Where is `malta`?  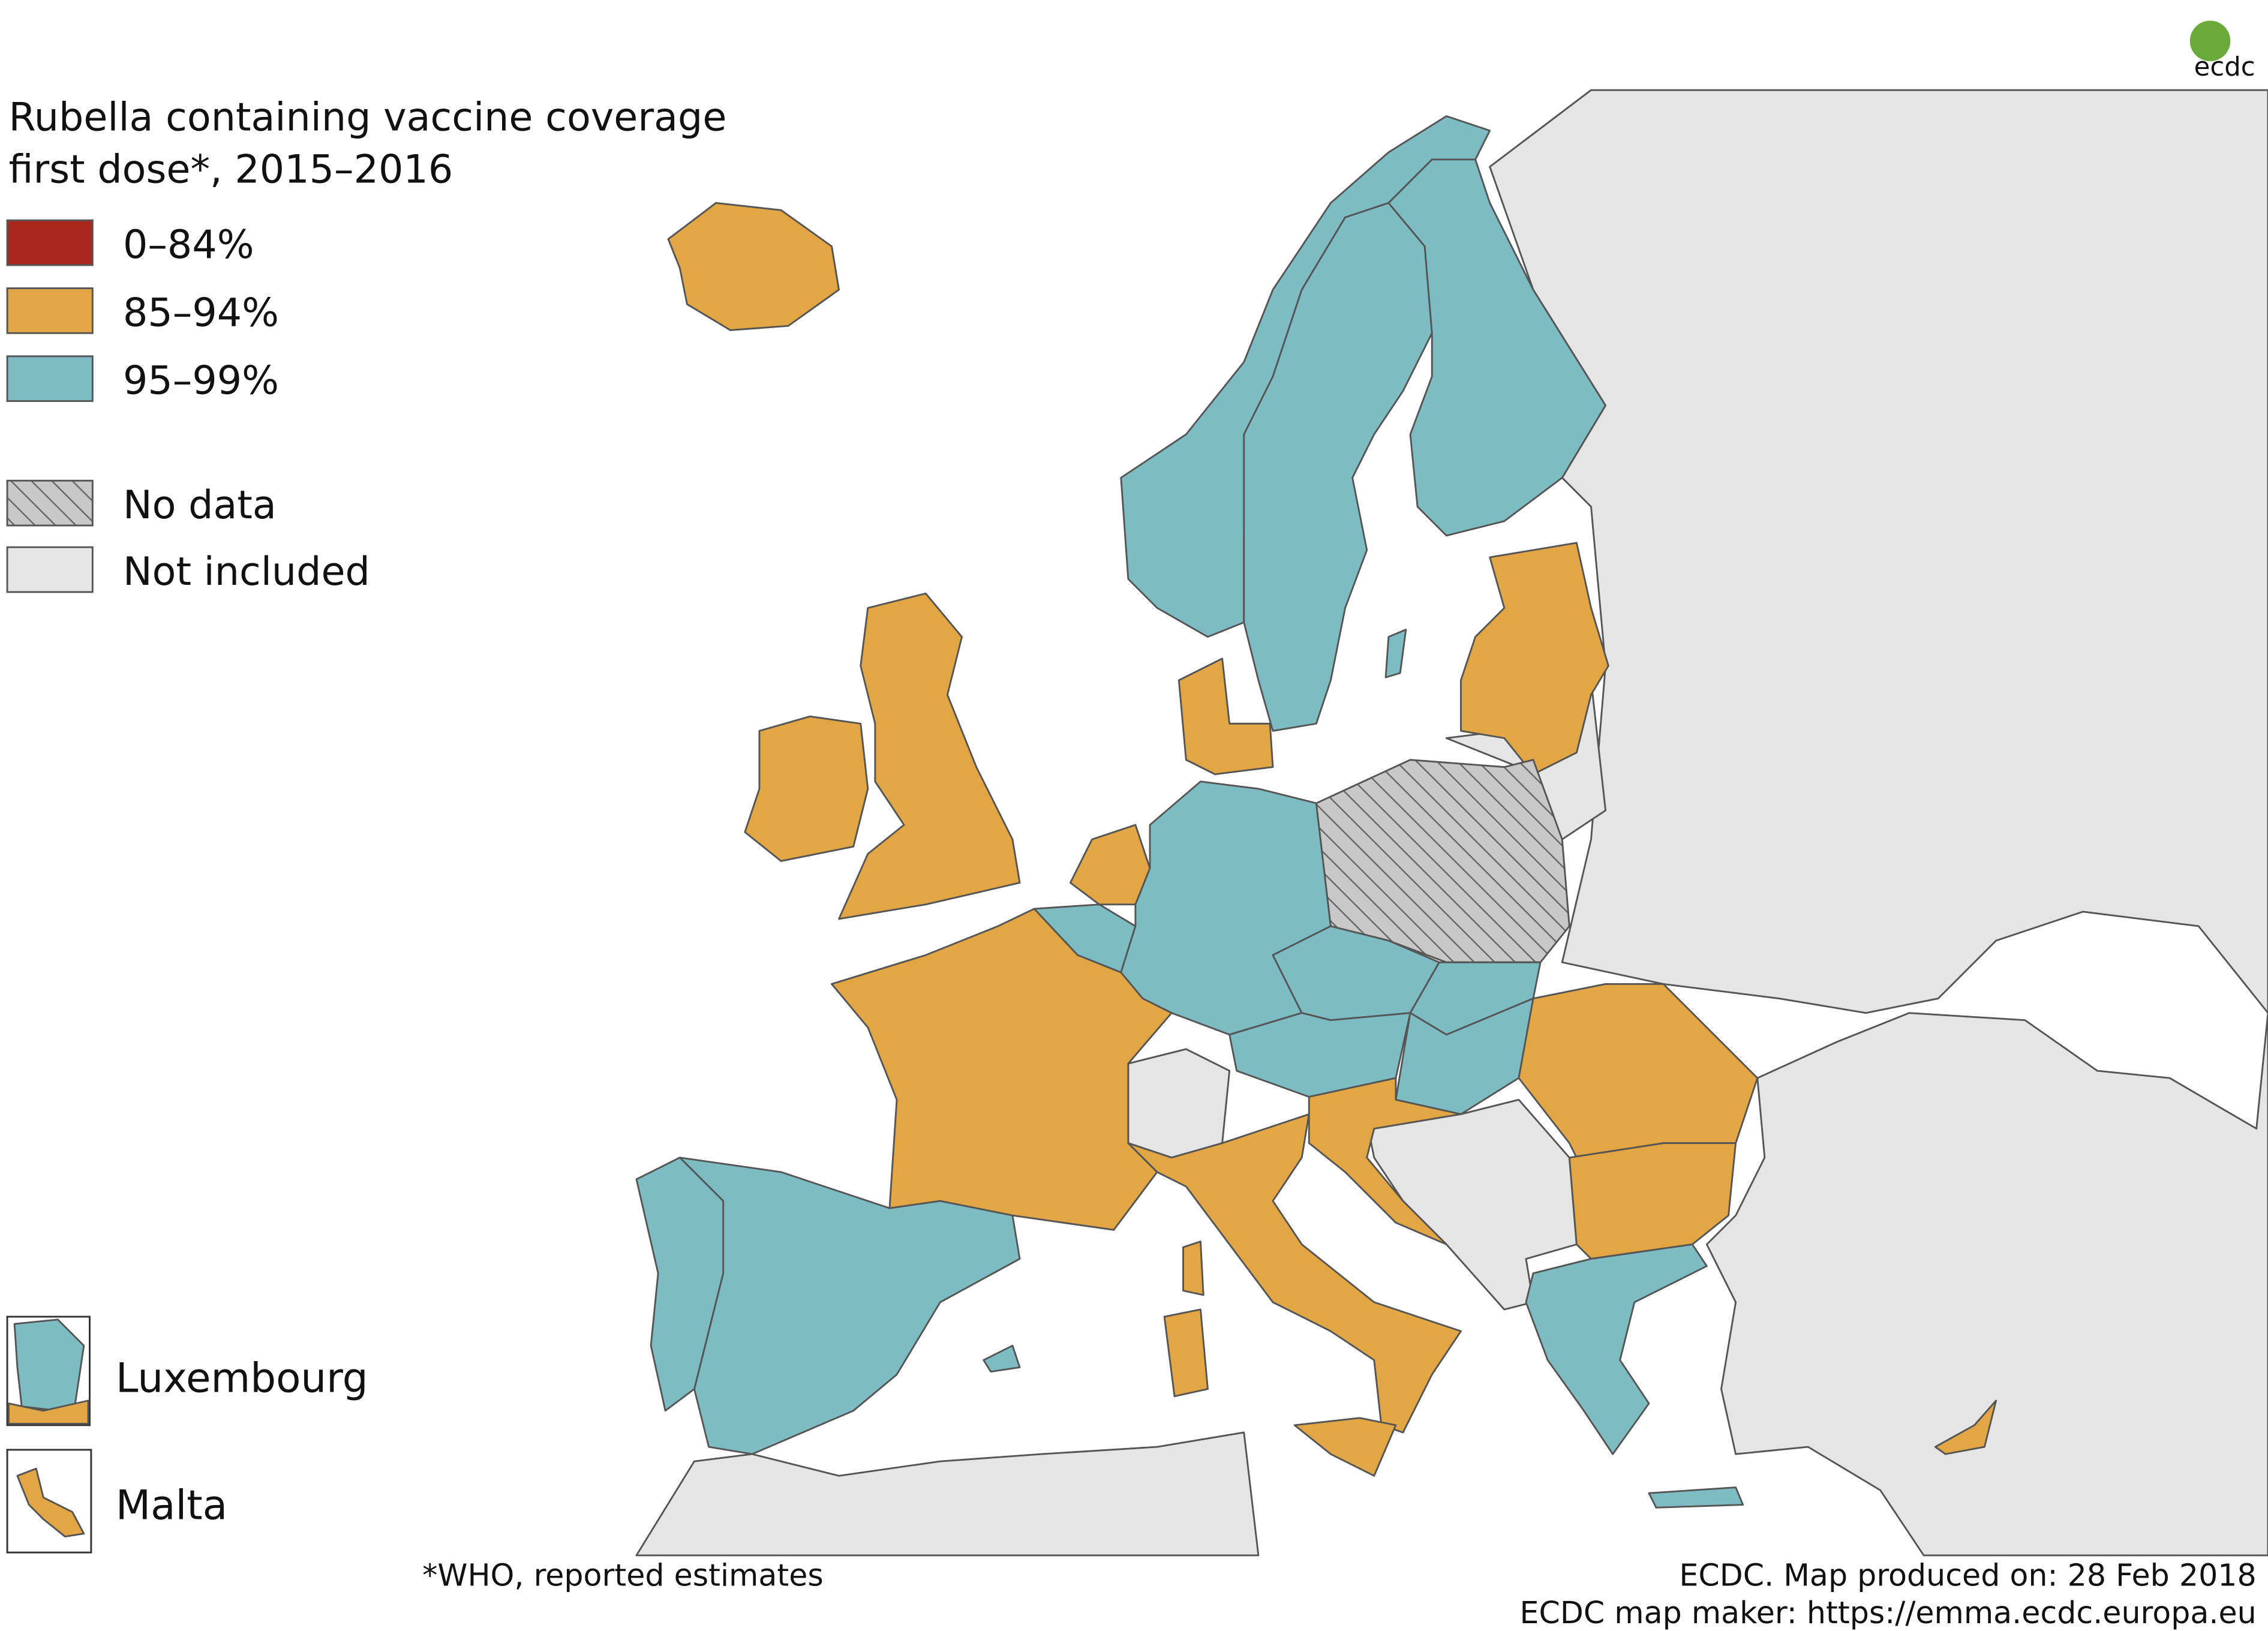 malta is located at coordinates (50, 1502).